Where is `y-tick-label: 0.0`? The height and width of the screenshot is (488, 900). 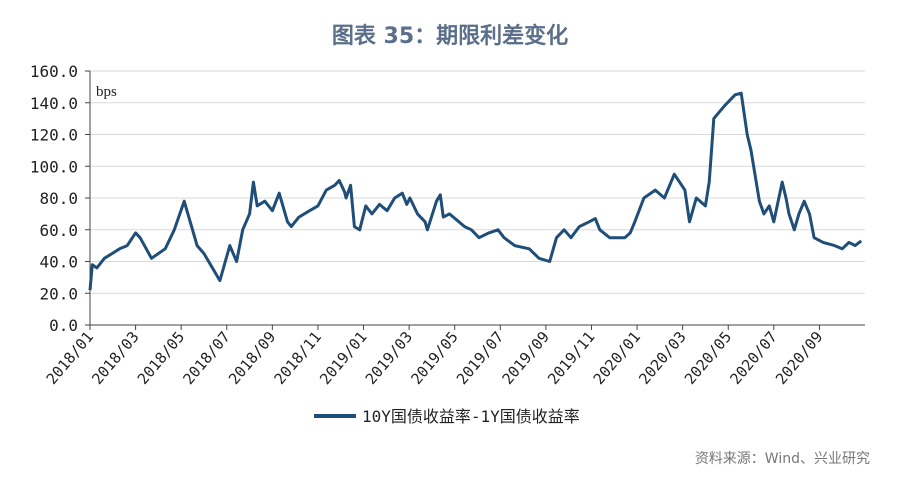
y-tick-label: 0.0 is located at coordinates (63, 325).